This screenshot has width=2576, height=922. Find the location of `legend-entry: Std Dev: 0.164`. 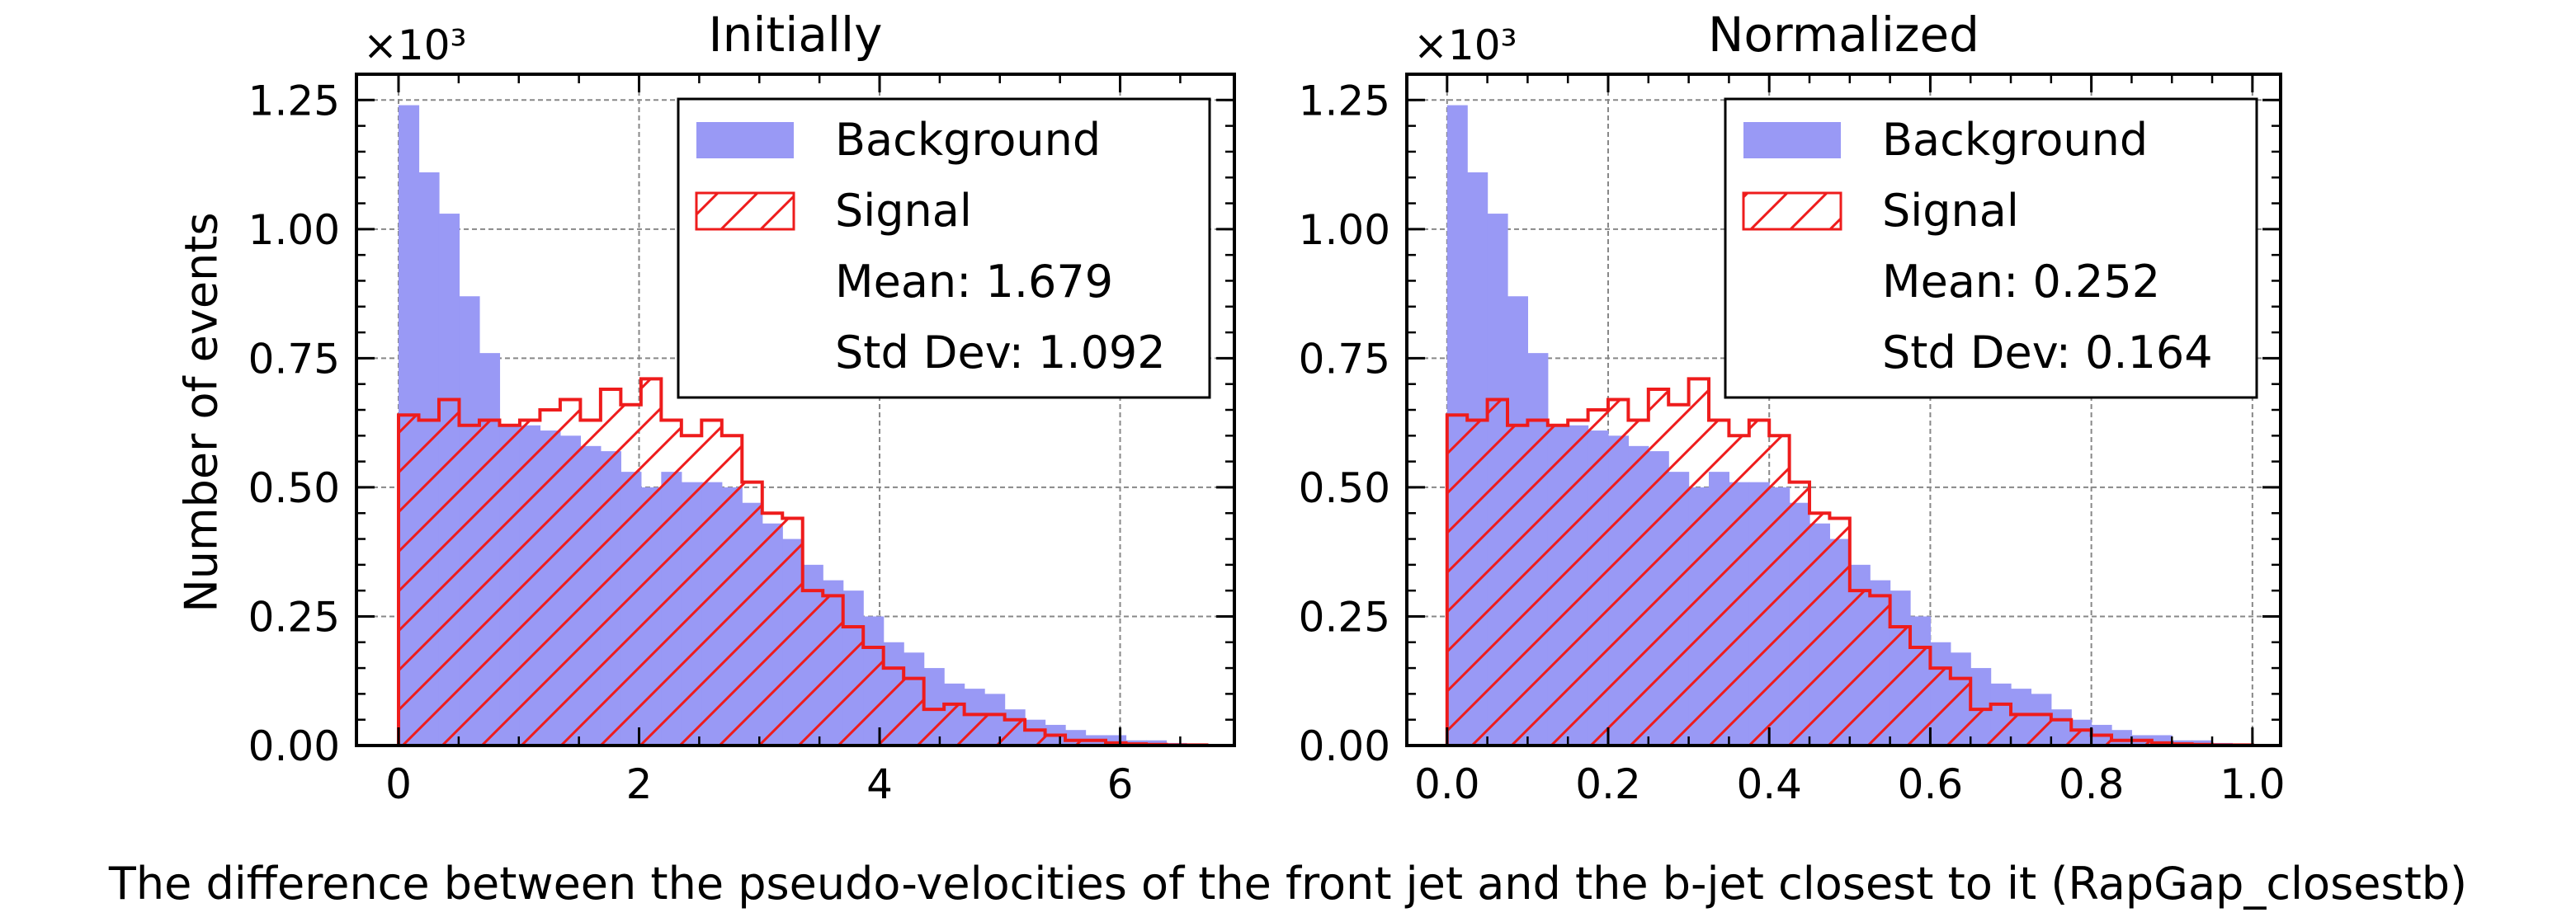

legend-entry: Std Dev: 0.164 is located at coordinates (2047, 353).